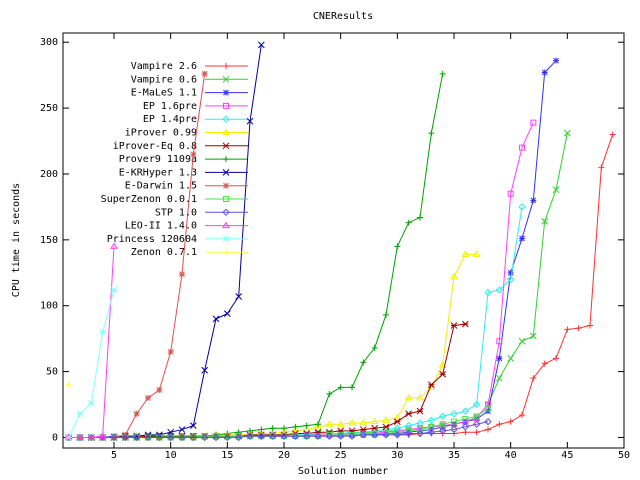  I want to click on x-tick-label: 5, so click(114, 455).